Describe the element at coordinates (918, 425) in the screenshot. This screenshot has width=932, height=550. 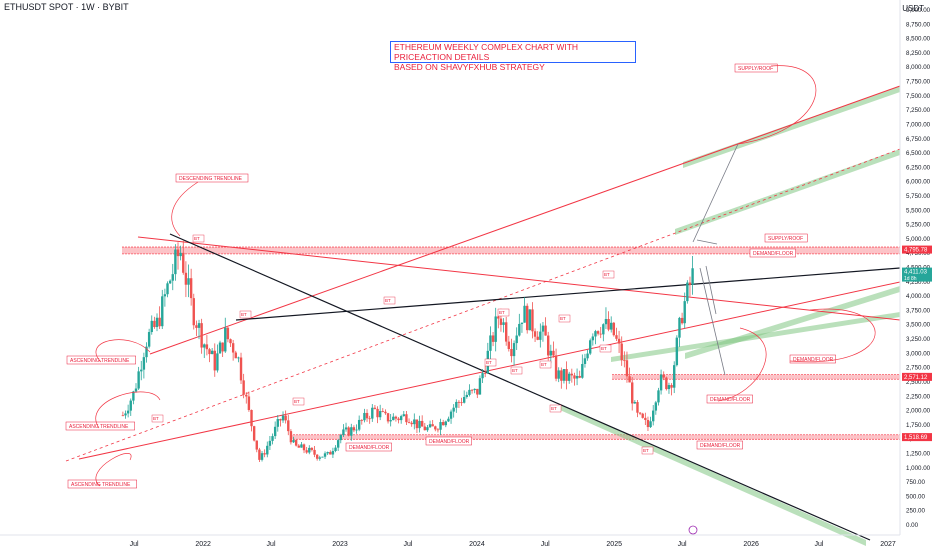
I see `y-tick-label: 1,750.00` at that location.